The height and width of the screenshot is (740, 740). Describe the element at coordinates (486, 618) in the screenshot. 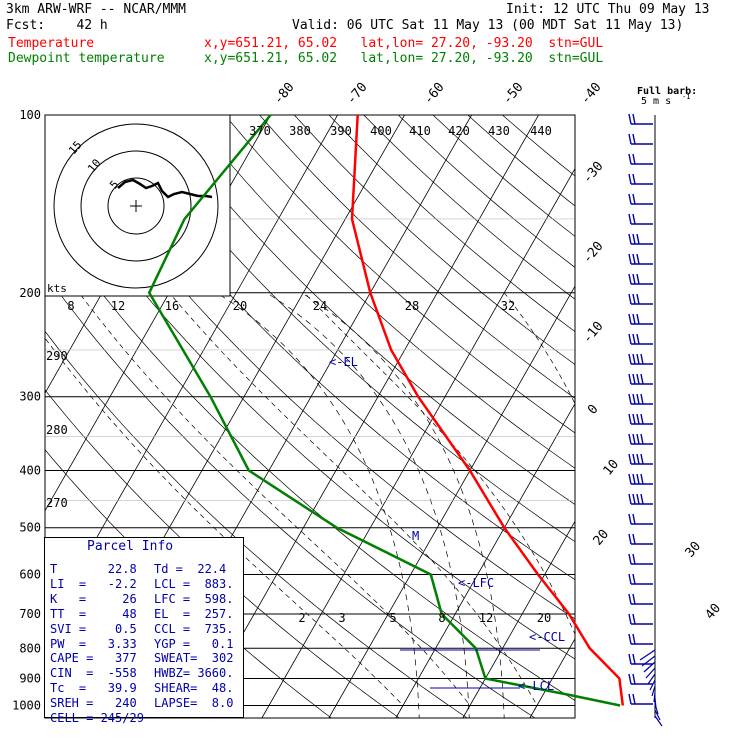

I see `mixing-ratio-label: 12` at that location.